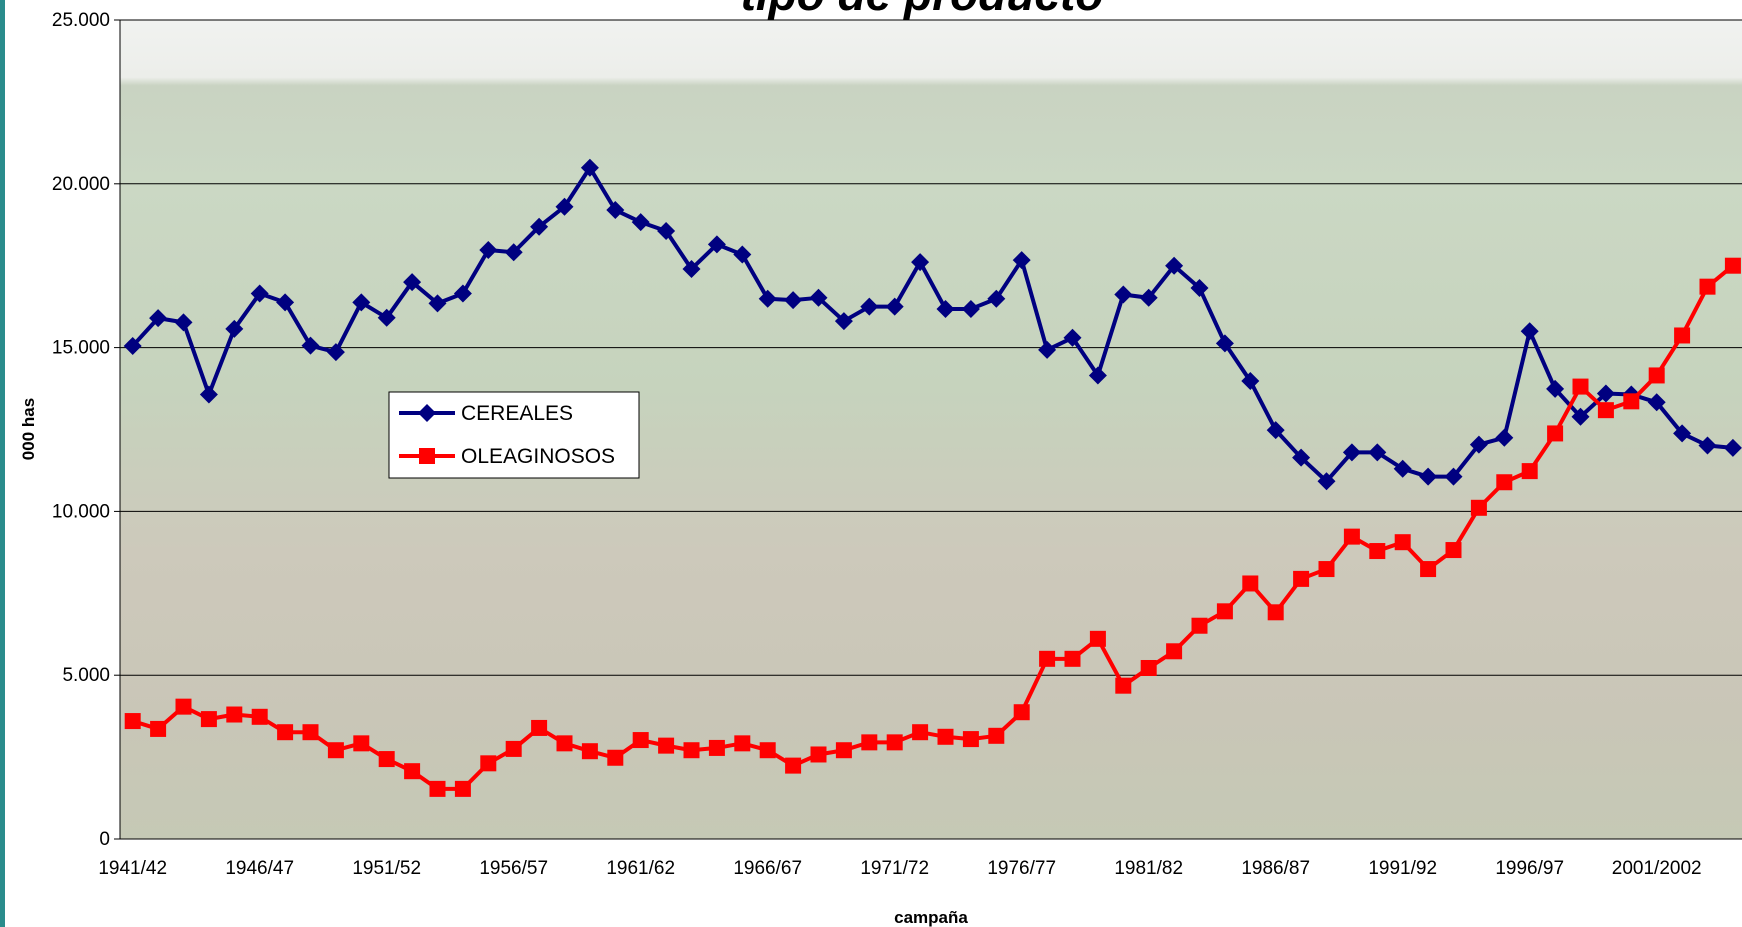 The width and height of the screenshot is (1742, 927). What do you see at coordinates (81, 511) in the screenshot?
I see `y-tick-label: 10.000` at bounding box center [81, 511].